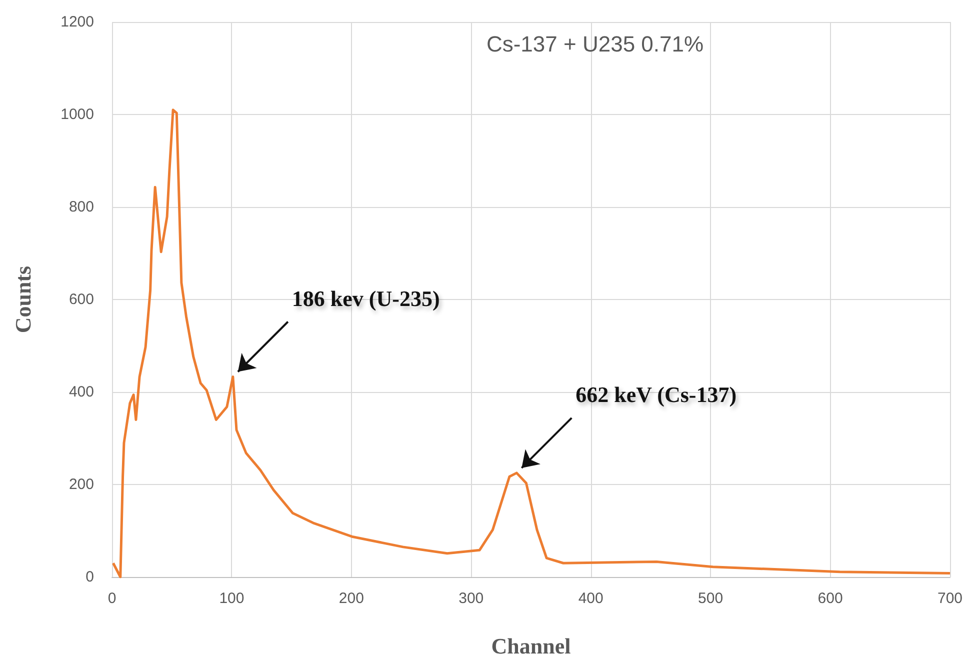 The width and height of the screenshot is (974, 670). What do you see at coordinates (366, 299) in the screenshot?
I see `annotation: 186 kev (U-235)` at bounding box center [366, 299].